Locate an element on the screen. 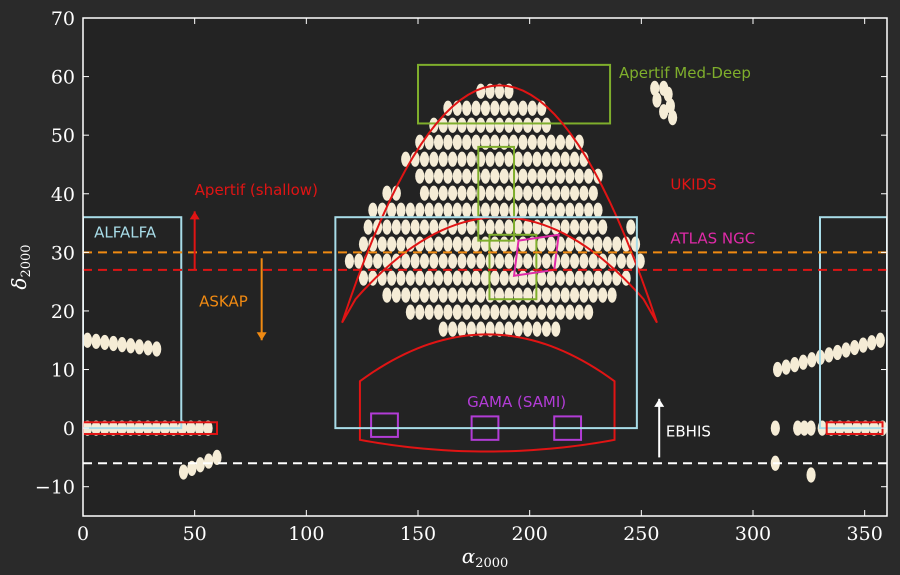  limit-arrow-head is located at coordinates (261, 336).